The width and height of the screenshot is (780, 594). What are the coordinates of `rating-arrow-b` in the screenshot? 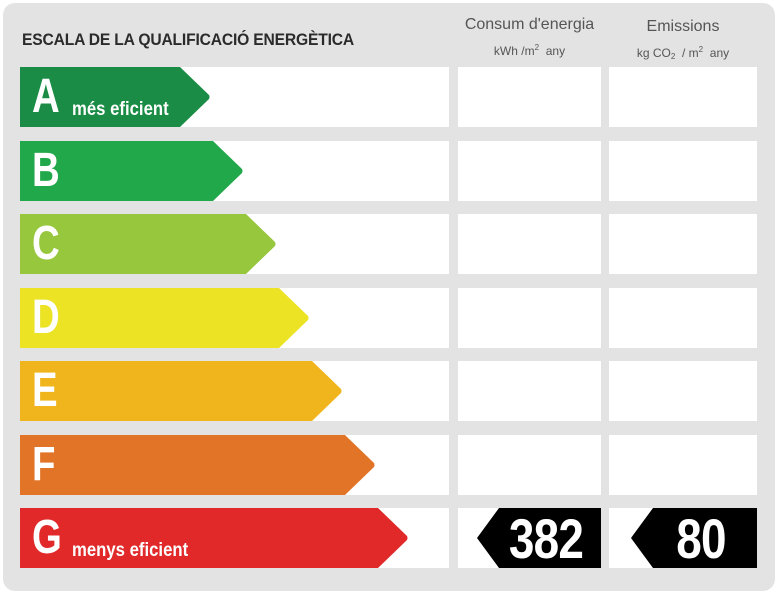 It's located at (131, 170).